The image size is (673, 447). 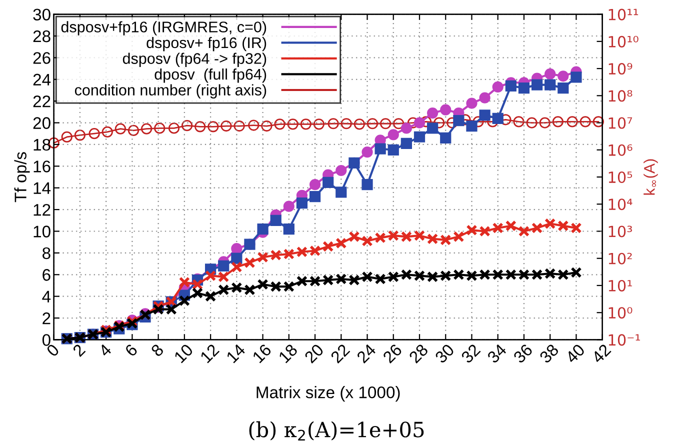 What do you see at coordinates (620, 204) in the screenshot?
I see `y2-tick-label: 10⁴` at bounding box center [620, 204].